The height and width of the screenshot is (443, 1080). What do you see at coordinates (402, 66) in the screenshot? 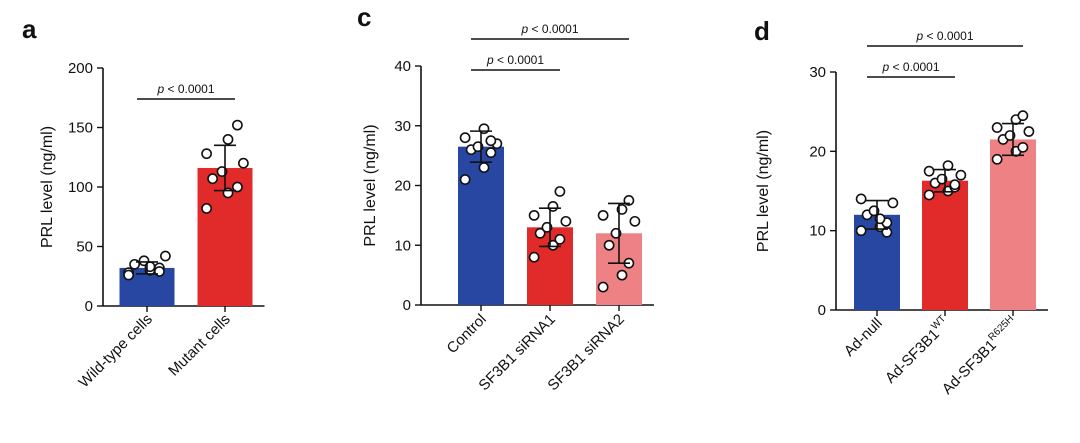
I see `y-tick-label: 40` at bounding box center [402, 66].